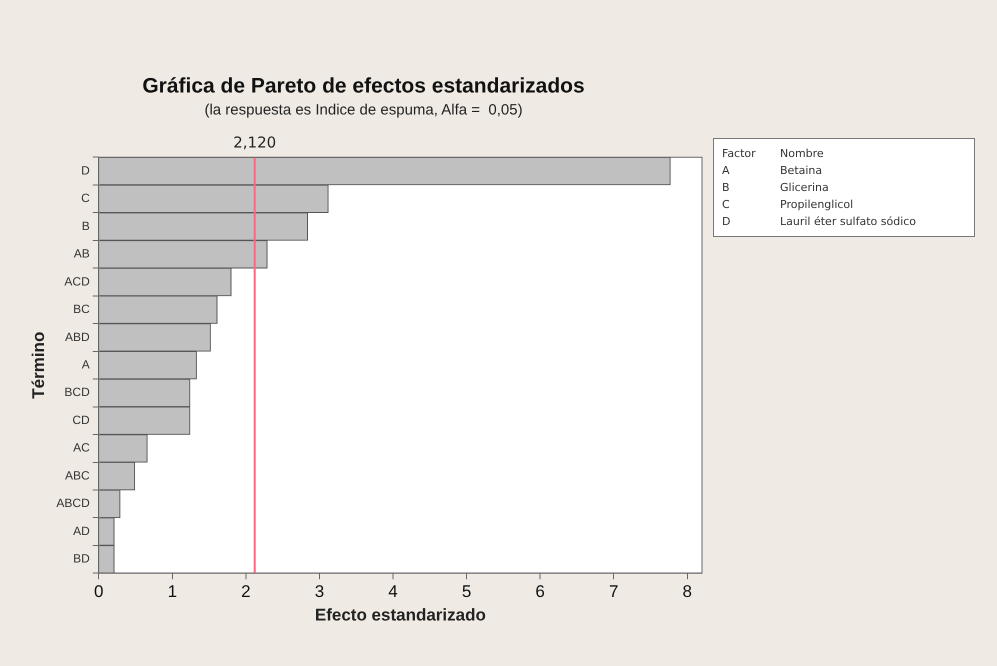 This screenshot has height=666, width=997. I want to click on chart-title: Gráfica de Pareto de efectos estandarizados, so click(363, 86).